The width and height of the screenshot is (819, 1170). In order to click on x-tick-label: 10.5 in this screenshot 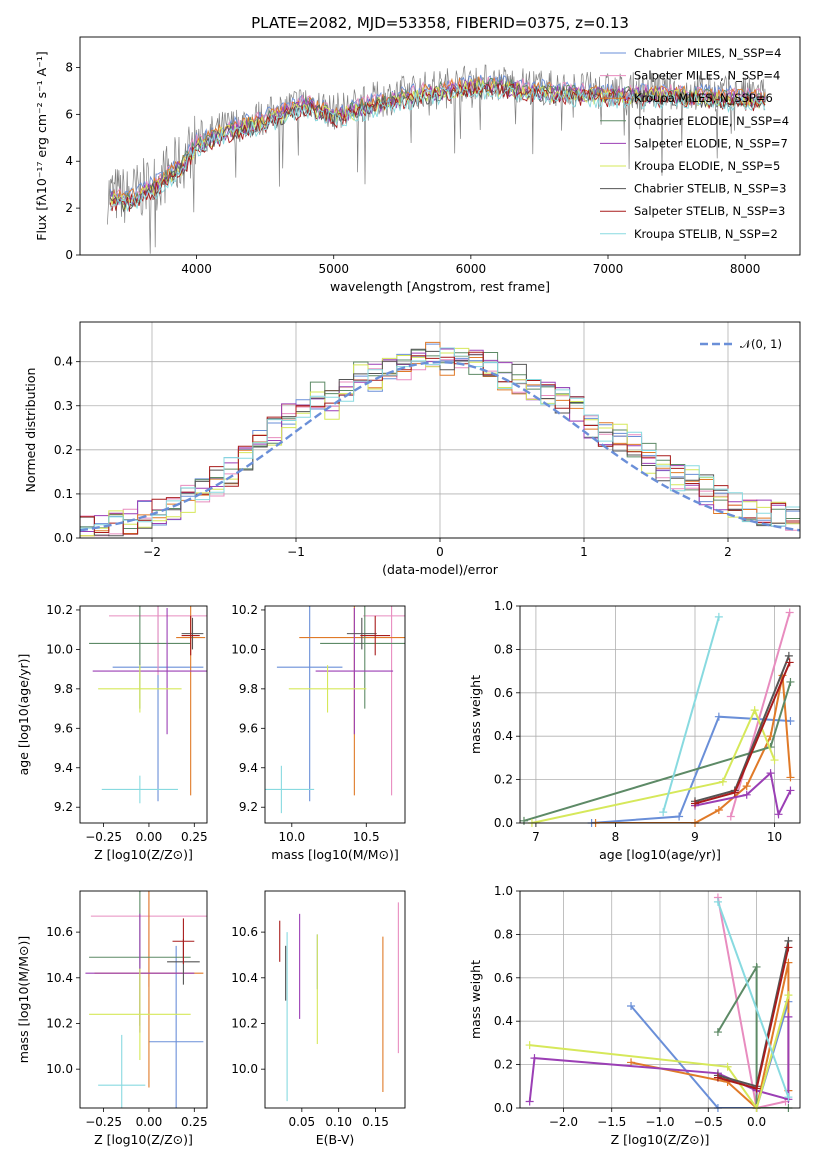, I will do `click(366, 837)`.